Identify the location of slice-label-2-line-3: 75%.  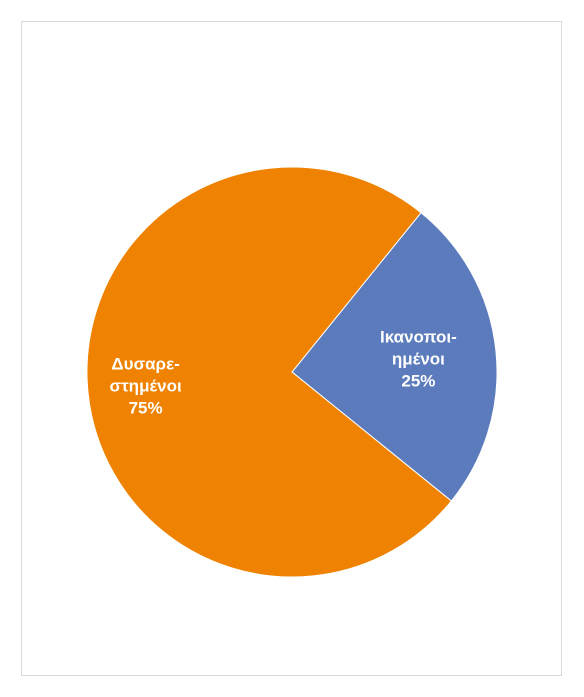
(146, 407).